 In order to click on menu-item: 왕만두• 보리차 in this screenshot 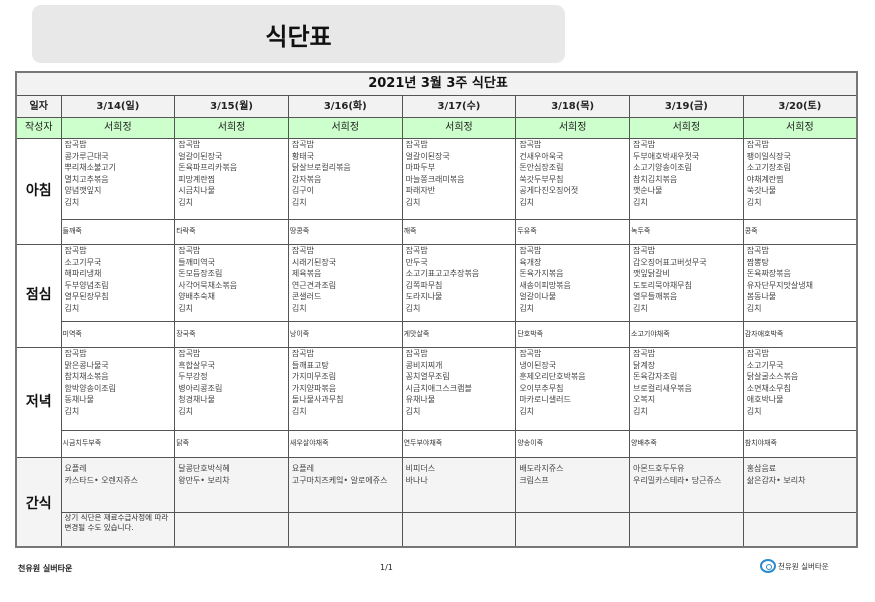, I will do `click(204, 480)`.